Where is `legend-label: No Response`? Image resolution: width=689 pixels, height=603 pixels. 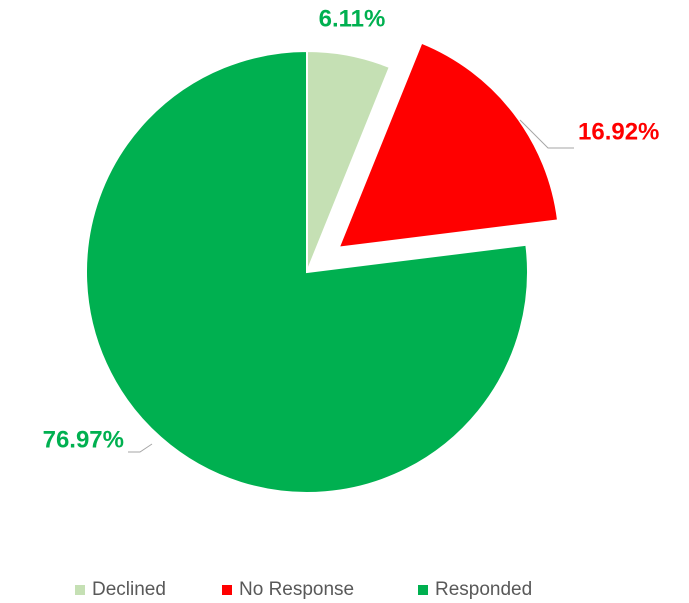
legend-label: No Response is located at coordinates (296, 589).